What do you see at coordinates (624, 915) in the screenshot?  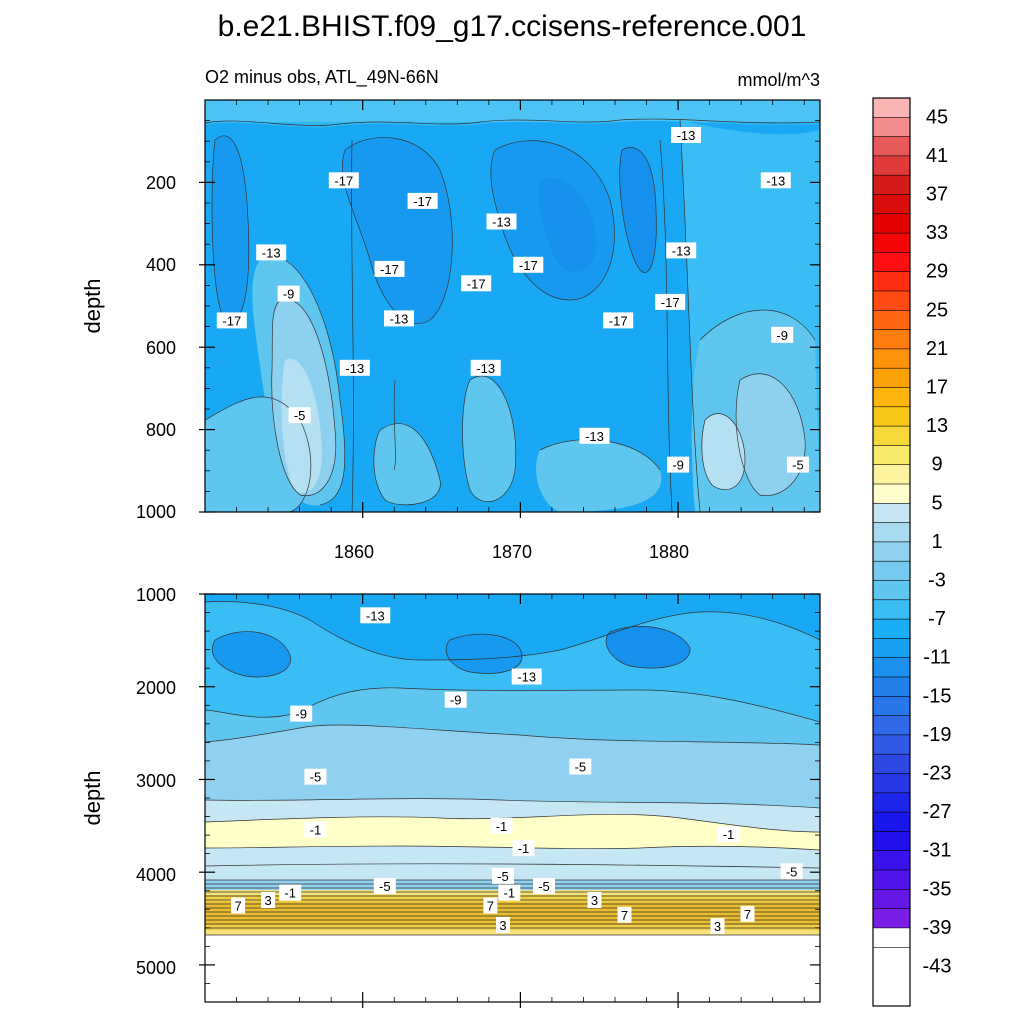 I see `contour-label-text: 7` at bounding box center [624, 915].